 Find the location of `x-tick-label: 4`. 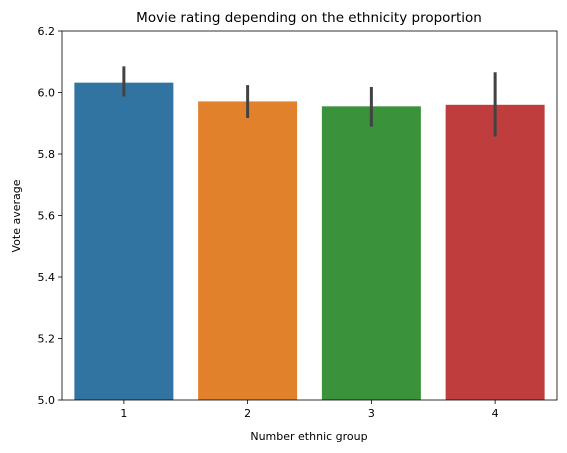

x-tick-label: 4 is located at coordinates (495, 413).